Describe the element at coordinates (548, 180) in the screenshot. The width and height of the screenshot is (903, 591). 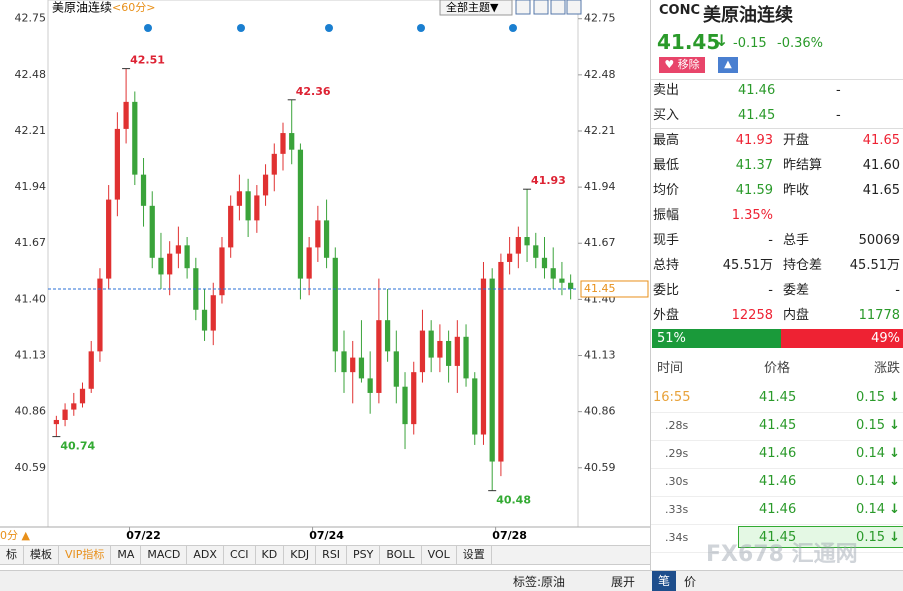
I see `extreme-label: 41.93` at that location.